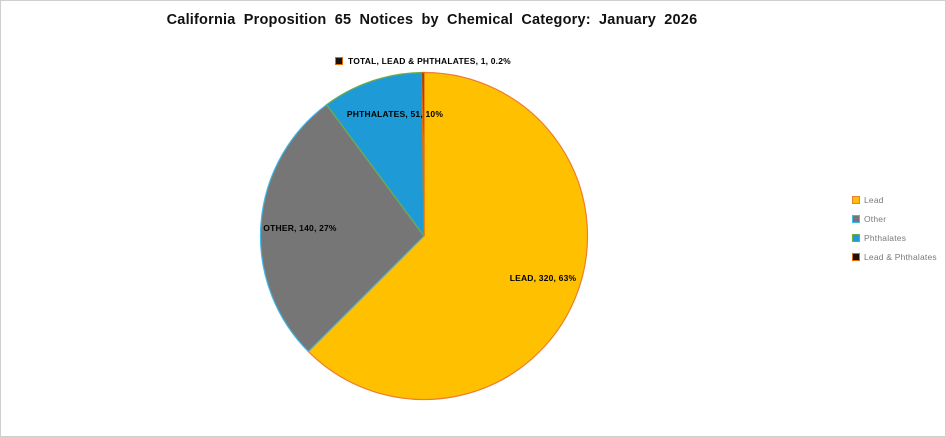 The width and height of the screenshot is (946, 437). What do you see at coordinates (856, 218) in the screenshot?
I see `other-swatch-icon` at bounding box center [856, 218].